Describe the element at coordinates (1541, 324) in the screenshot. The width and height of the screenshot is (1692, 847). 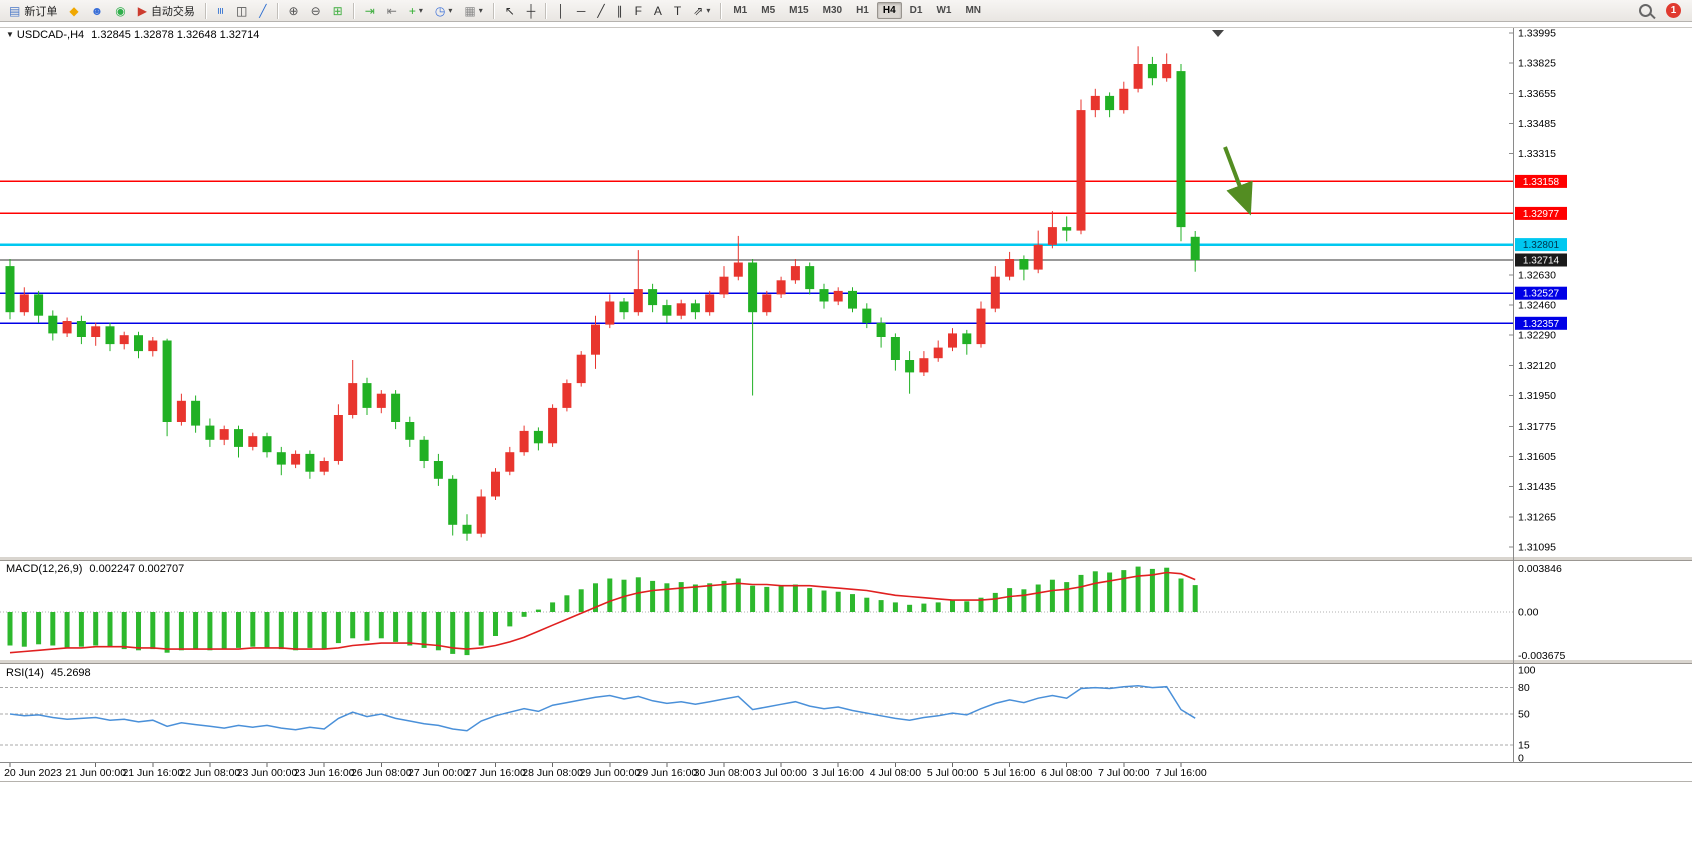
I see `svg-text: 1.32357` at that location.